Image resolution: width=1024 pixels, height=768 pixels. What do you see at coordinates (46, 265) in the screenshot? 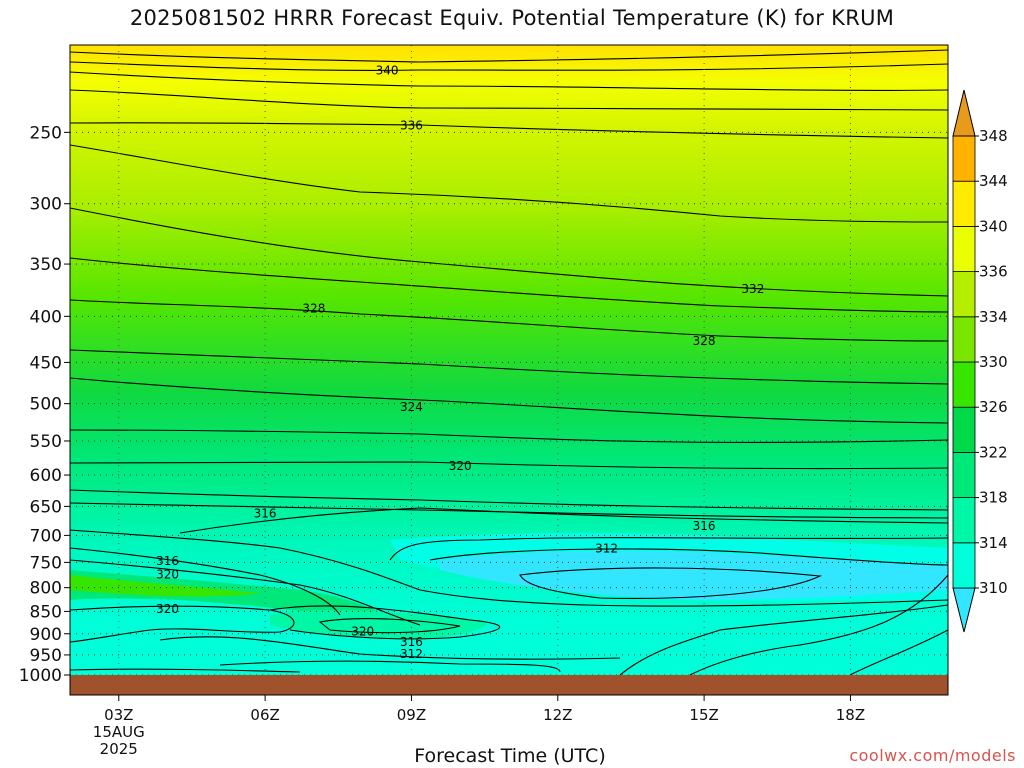
I see `y-tick-label: 350` at bounding box center [46, 265].